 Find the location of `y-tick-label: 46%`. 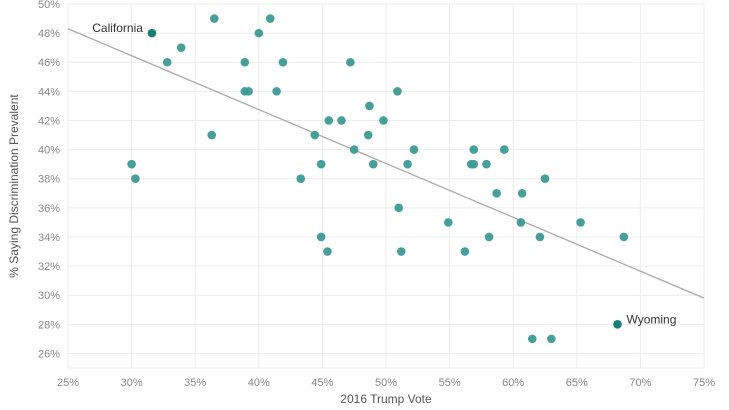

y-tick-label: 46% is located at coordinates (49, 63).